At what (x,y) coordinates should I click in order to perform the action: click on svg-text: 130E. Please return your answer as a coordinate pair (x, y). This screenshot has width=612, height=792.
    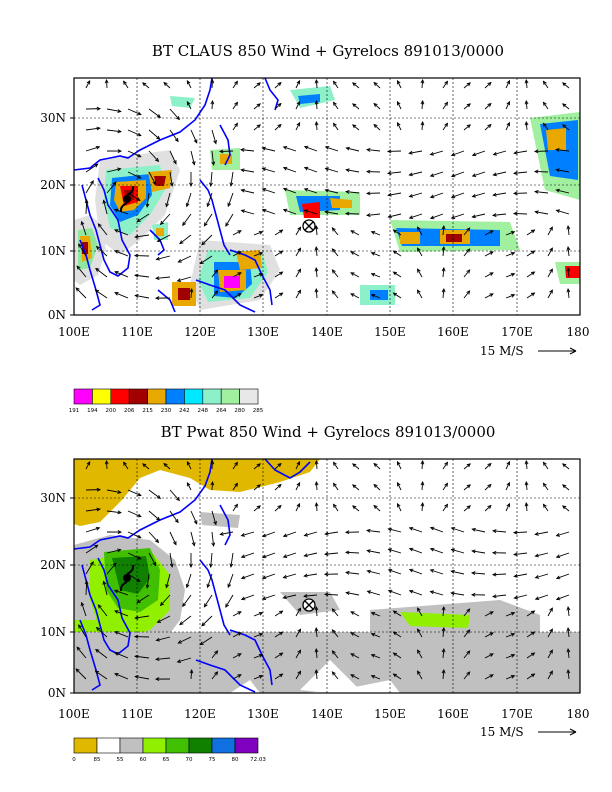
    Looking at the image, I should click on (263, 332).